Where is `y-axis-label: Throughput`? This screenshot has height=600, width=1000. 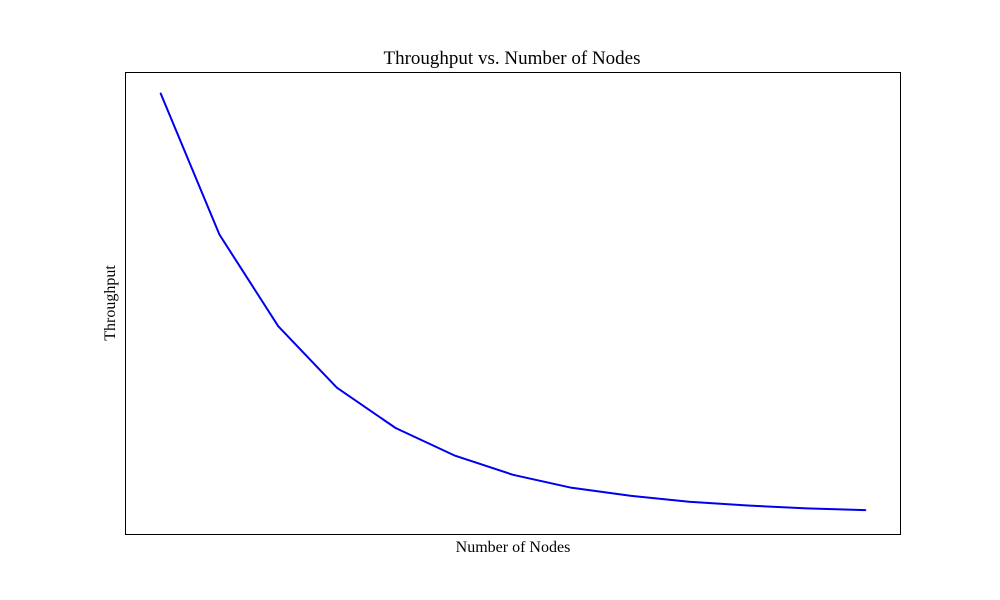 y-axis-label: Throughput is located at coordinates (110, 303).